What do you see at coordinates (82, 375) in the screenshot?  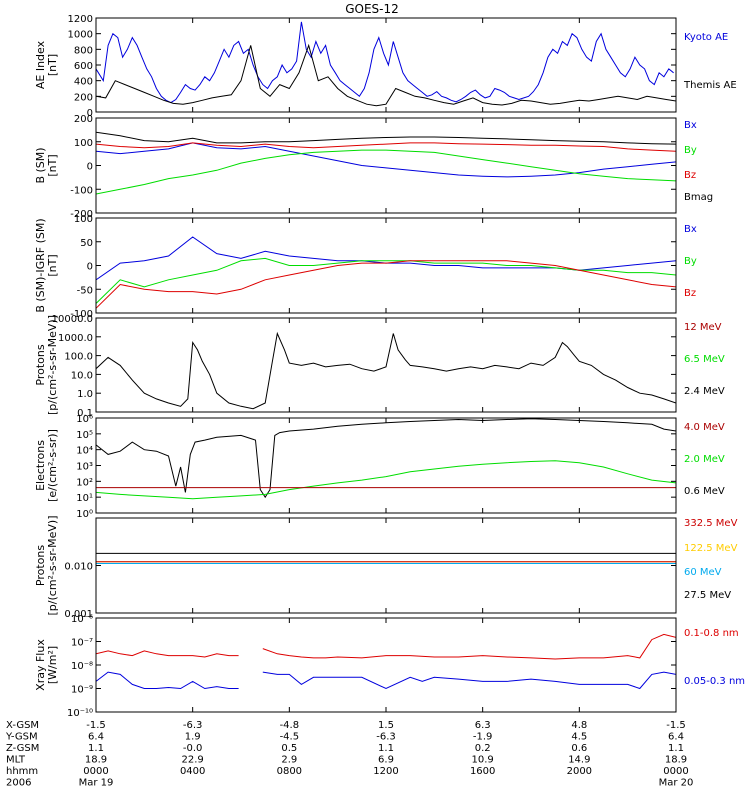 I see `y-tick-label: 10.0` at bounding box center [82, 375].